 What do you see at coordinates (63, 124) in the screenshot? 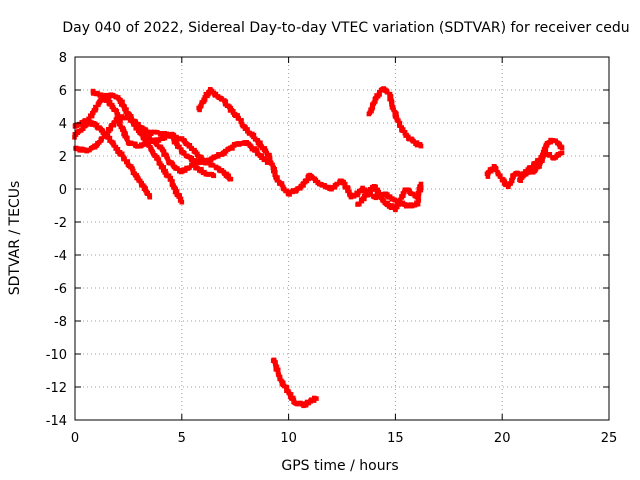
I see `y-tick-label: 4` at bounding box center [63, 124].